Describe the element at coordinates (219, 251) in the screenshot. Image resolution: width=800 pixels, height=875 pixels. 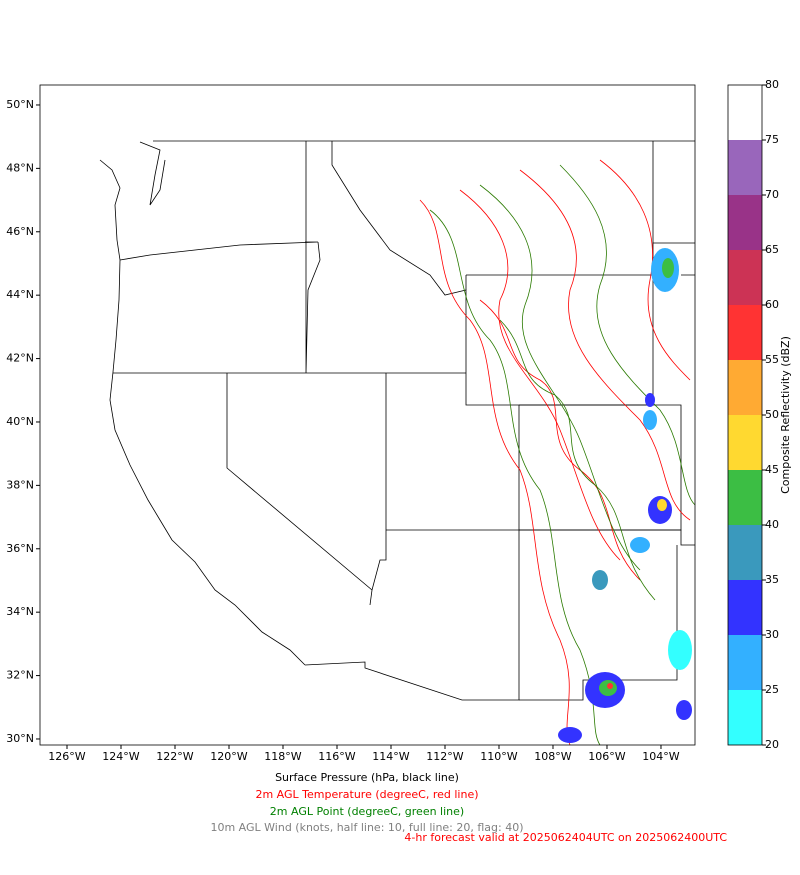
I see `border-wa-or` at that location.